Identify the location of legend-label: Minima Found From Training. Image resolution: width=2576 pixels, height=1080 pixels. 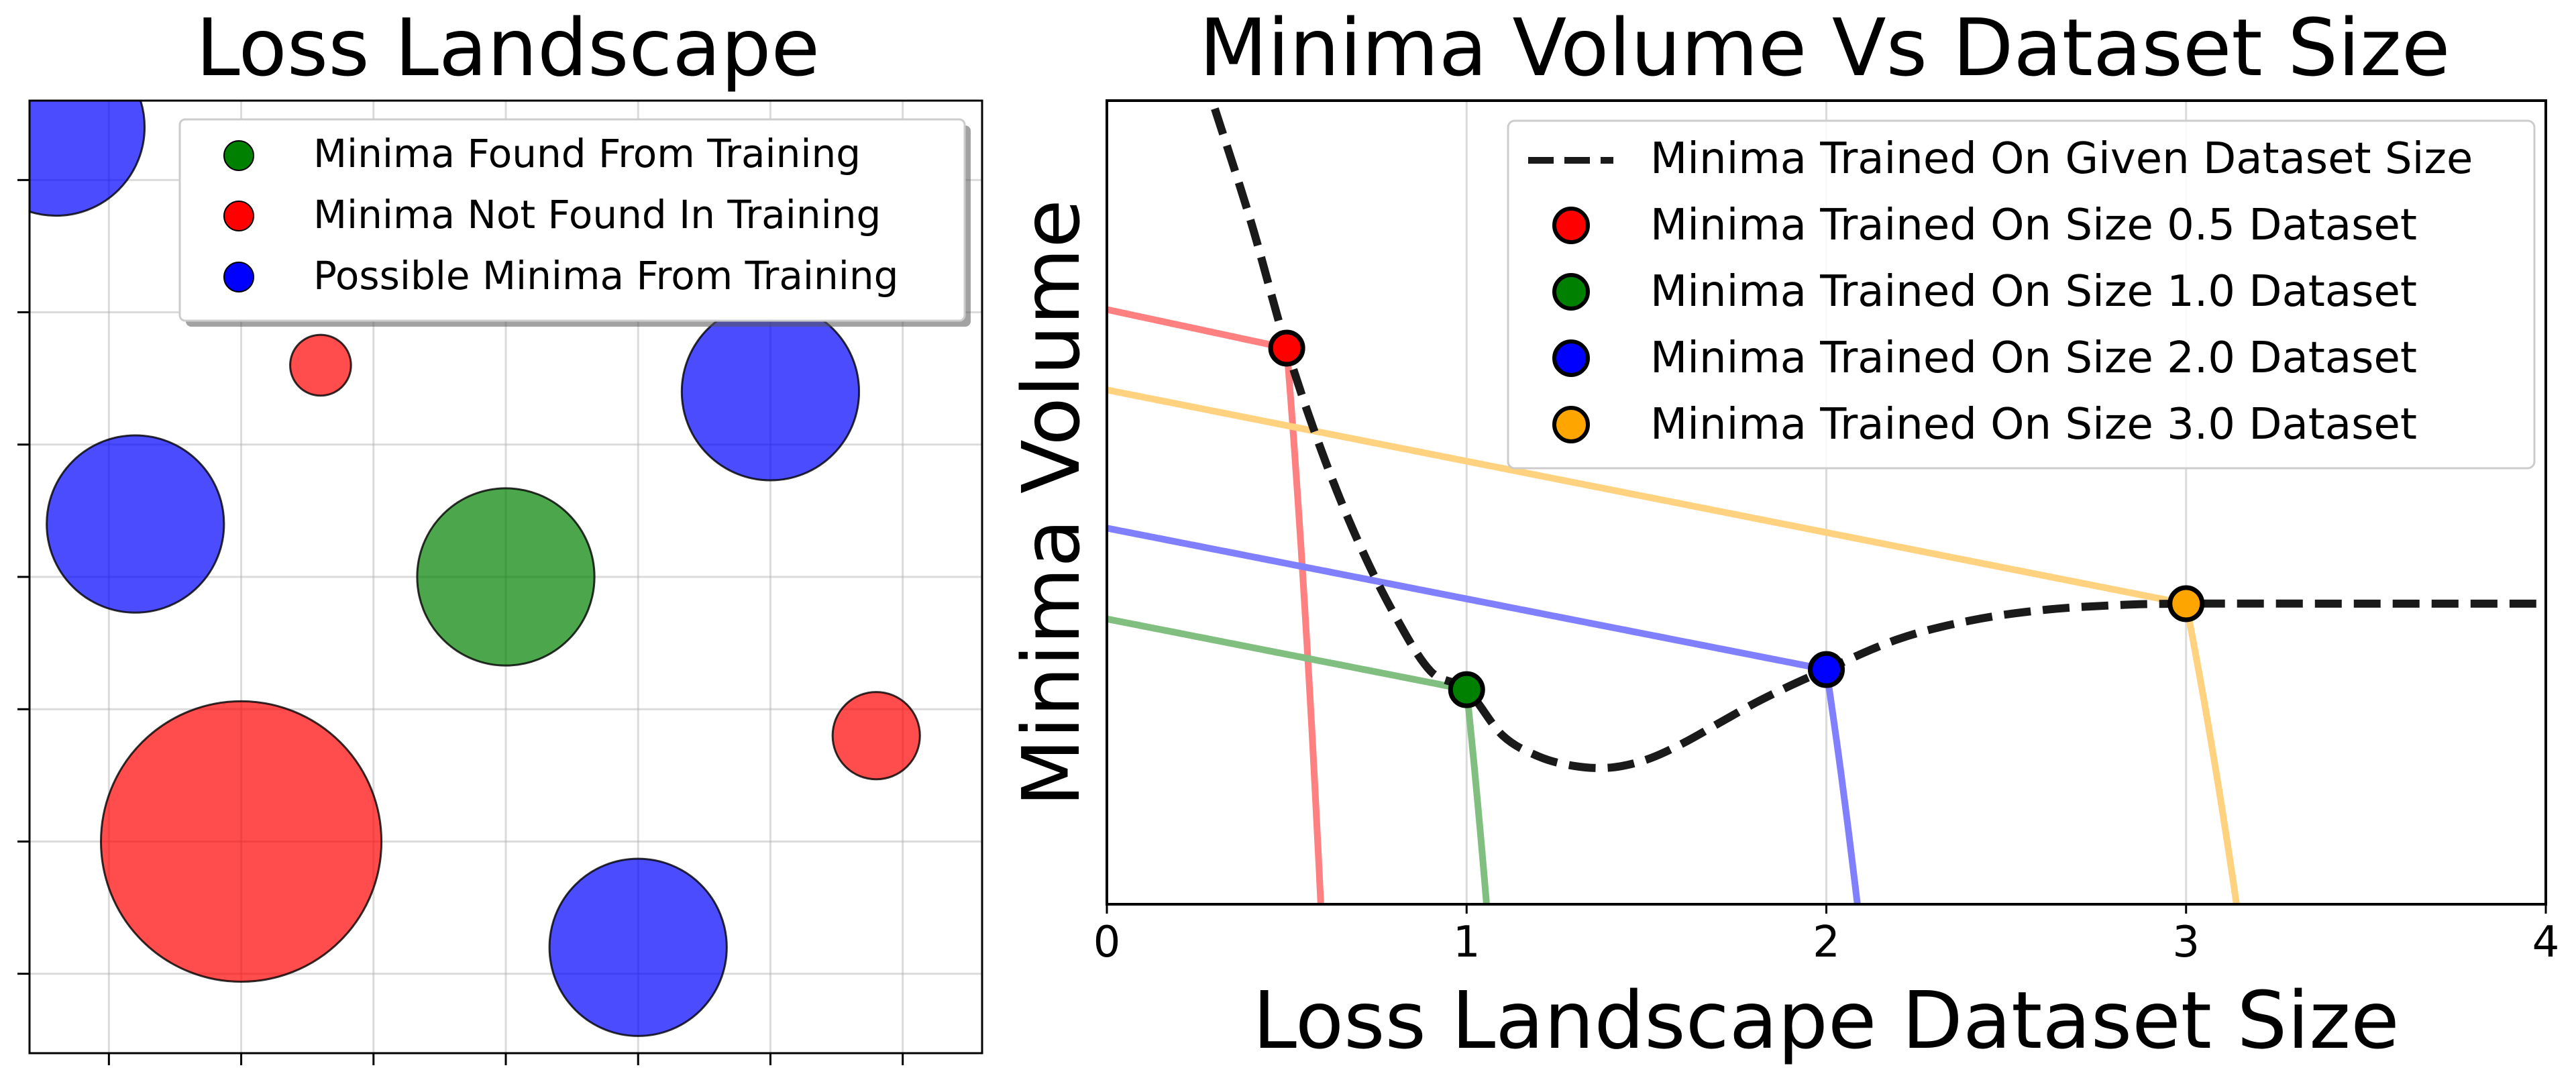
(587, 153).